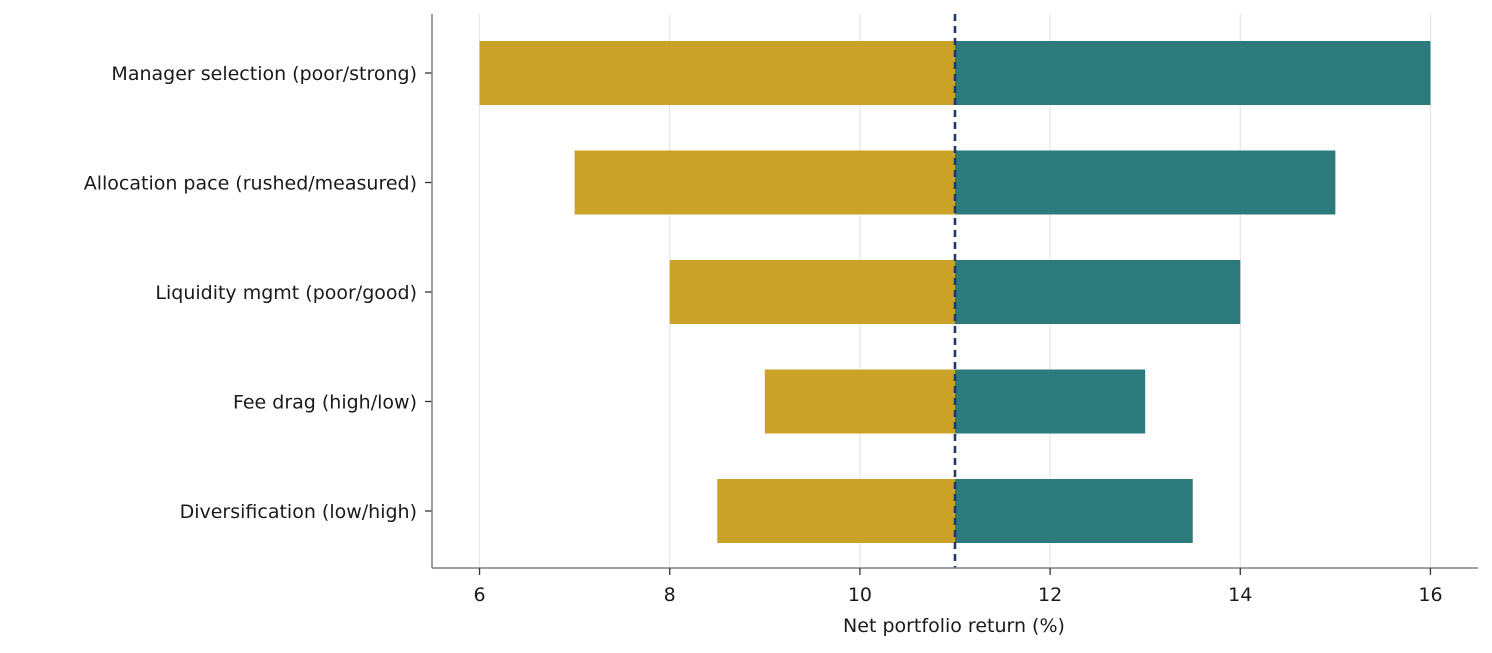 The width and height of the screenshot is (1492, 653). Describe the element at coordinates (298, 512) in the screenshot. I see `category-label: Diversification (low/high)` at that location.